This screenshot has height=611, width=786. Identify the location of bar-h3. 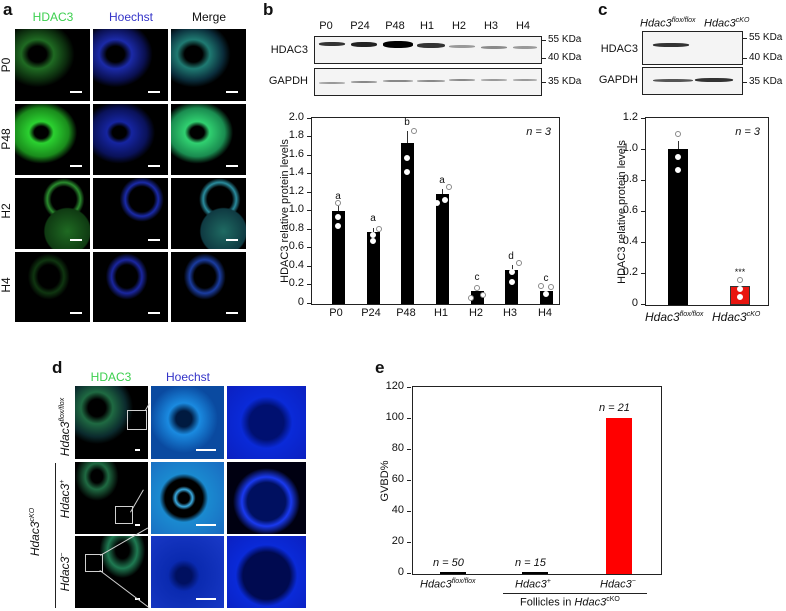
(511, 287).